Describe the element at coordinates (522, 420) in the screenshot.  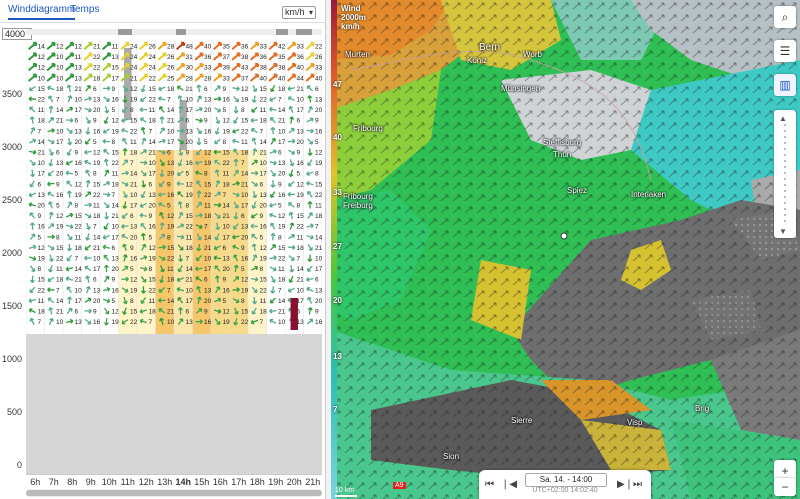
I see `place-label: Sierre` at that location.